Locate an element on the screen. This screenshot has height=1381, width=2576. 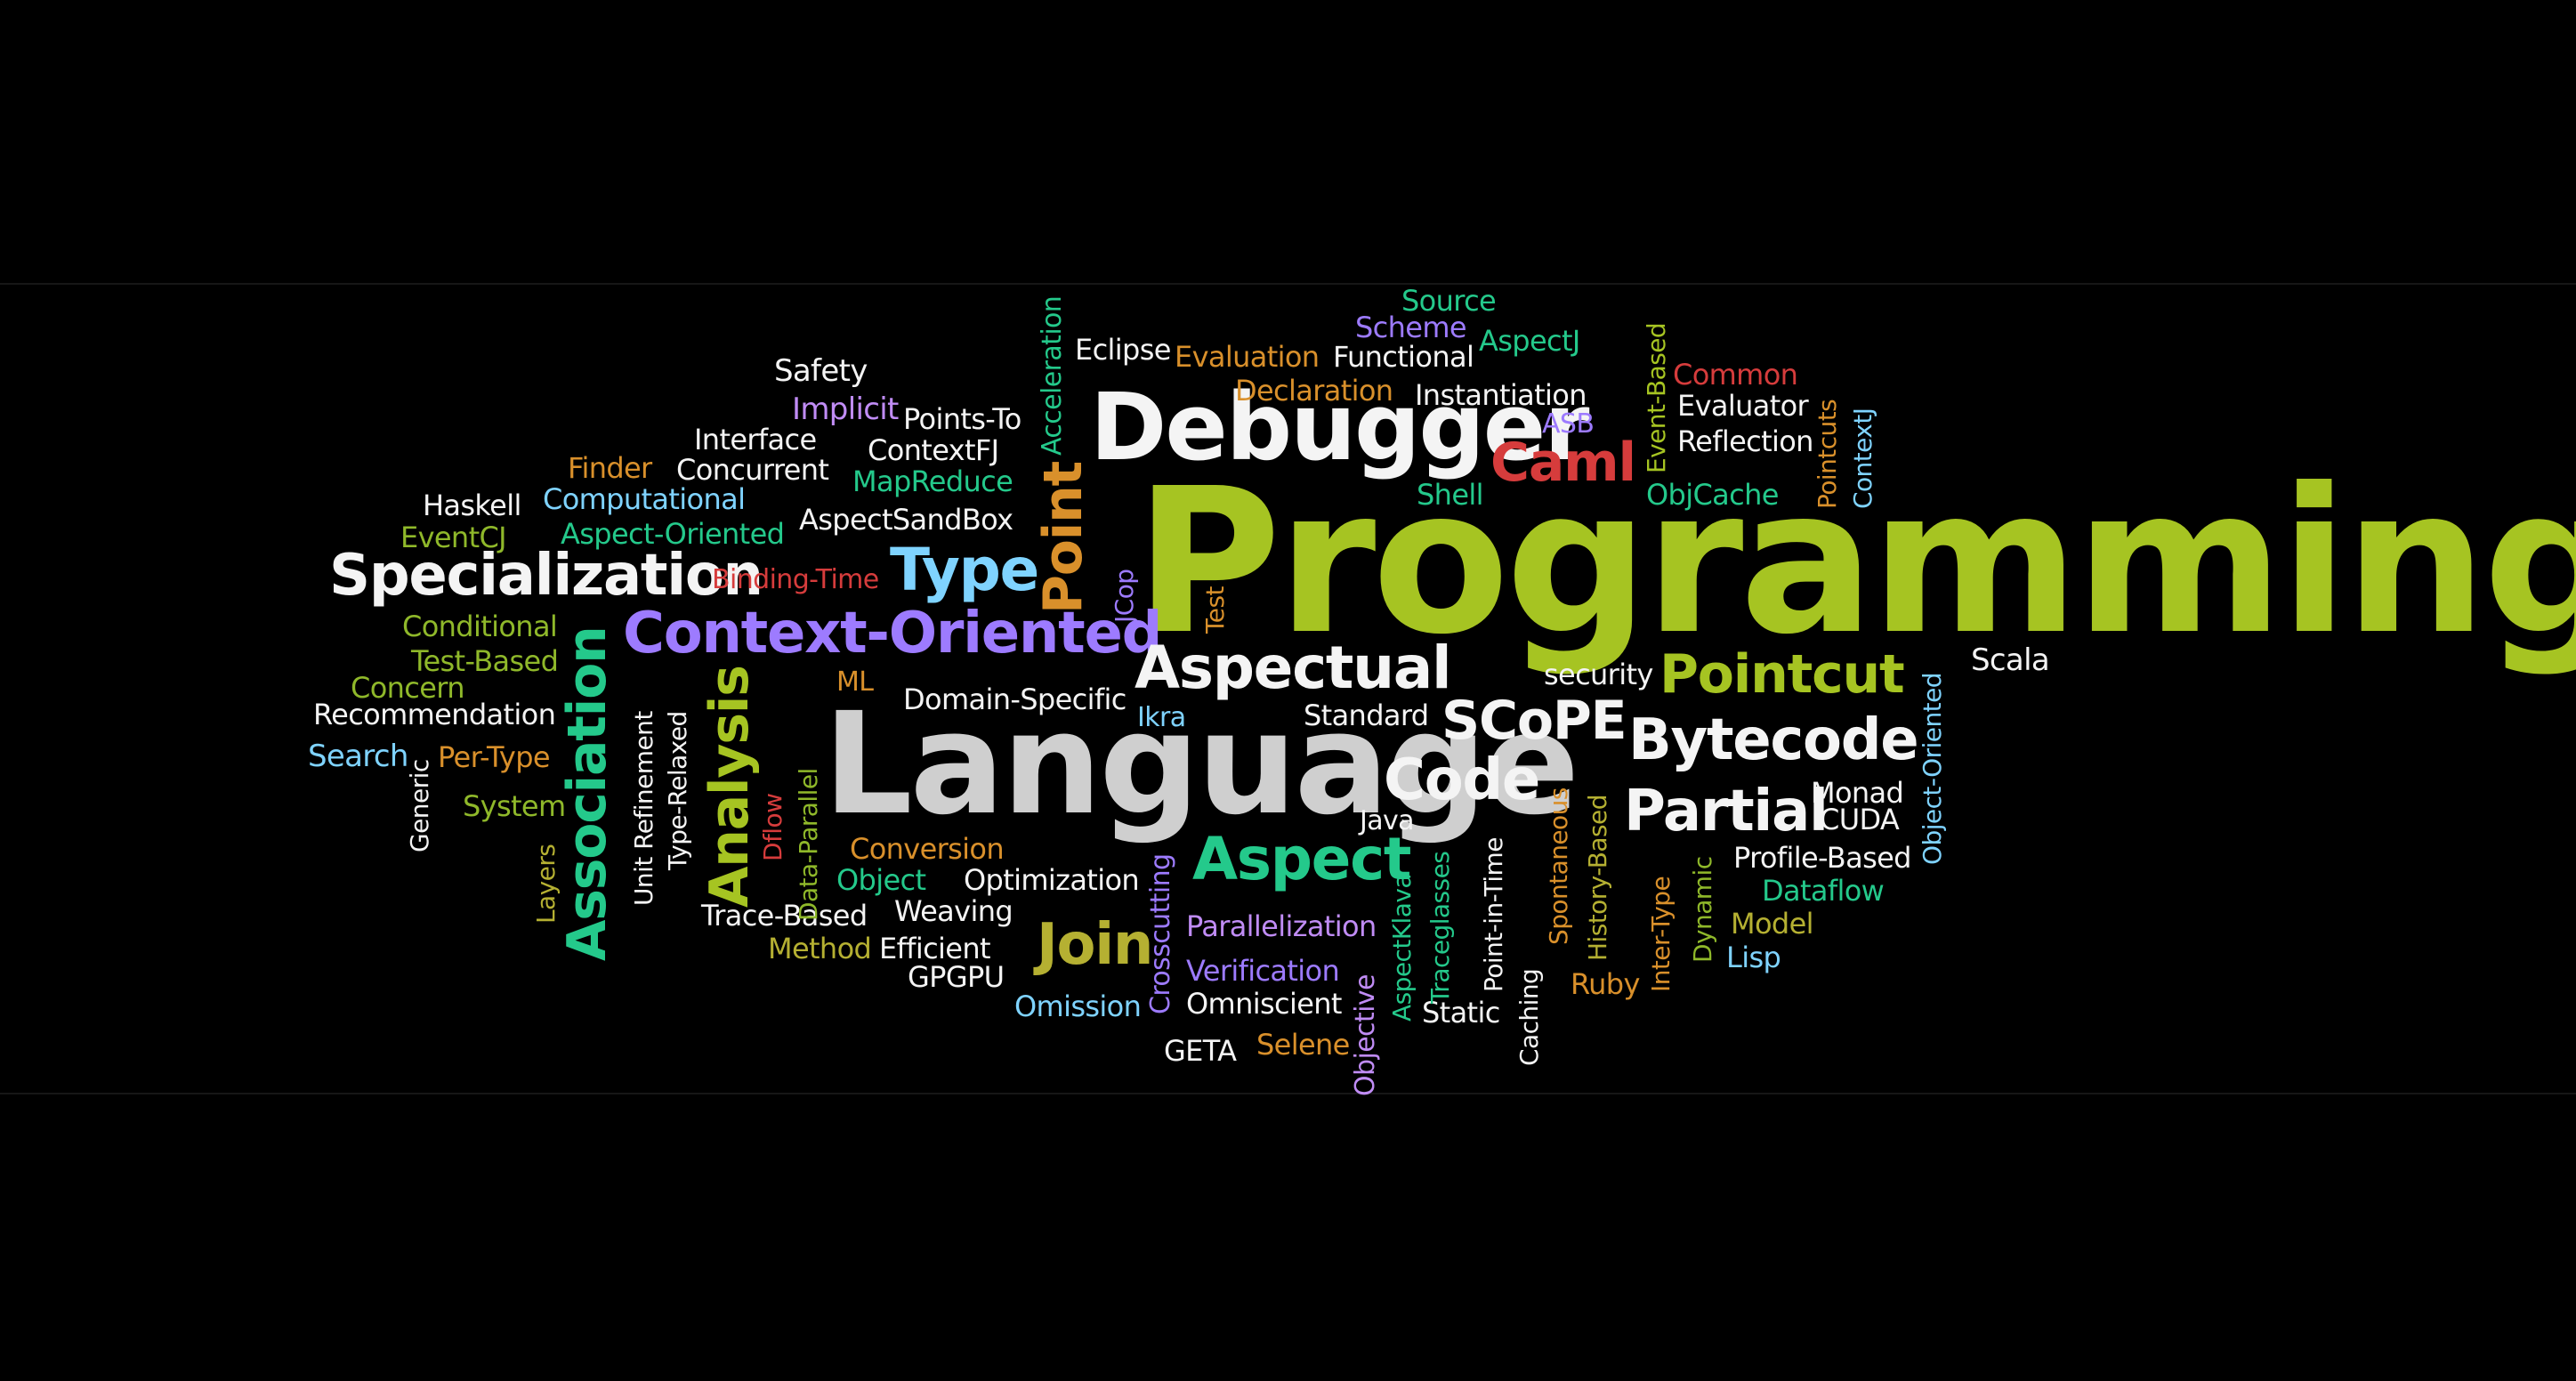
word-eclipse: Eclipse is located at coordinates (1123, 350).